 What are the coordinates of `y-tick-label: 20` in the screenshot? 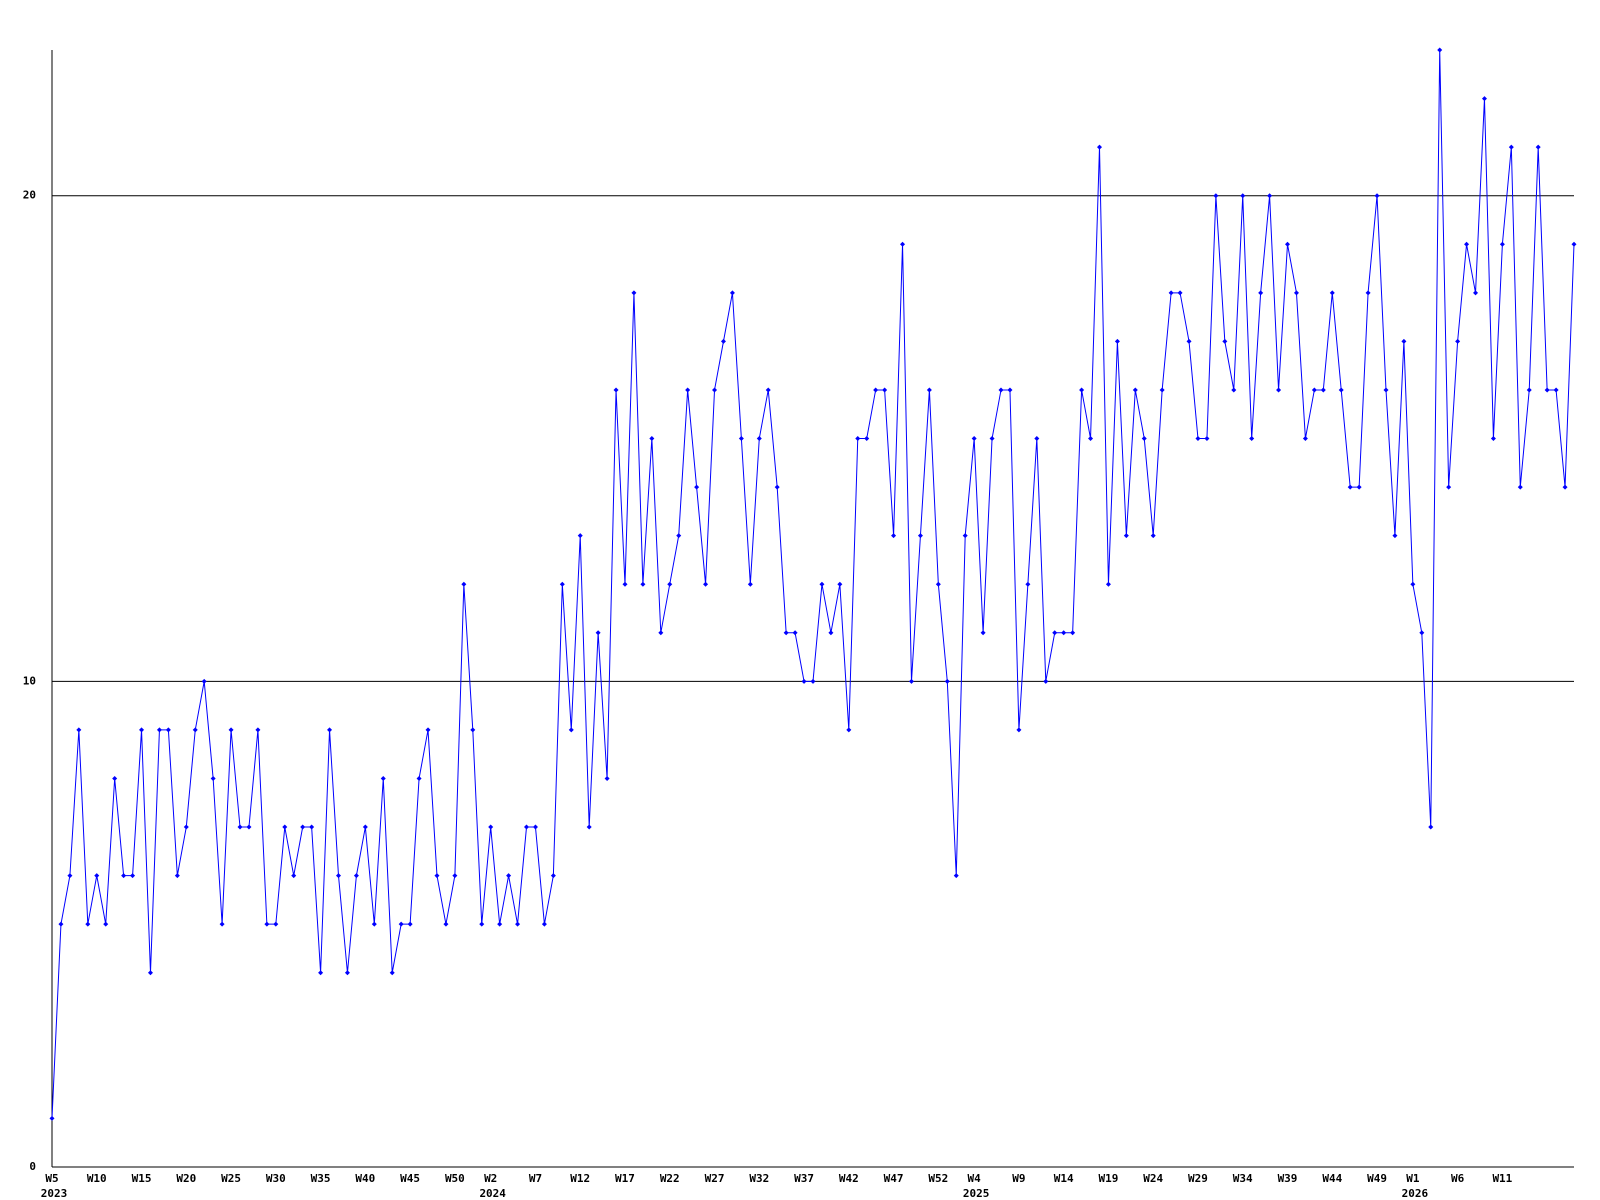 It's located at (29, 195).